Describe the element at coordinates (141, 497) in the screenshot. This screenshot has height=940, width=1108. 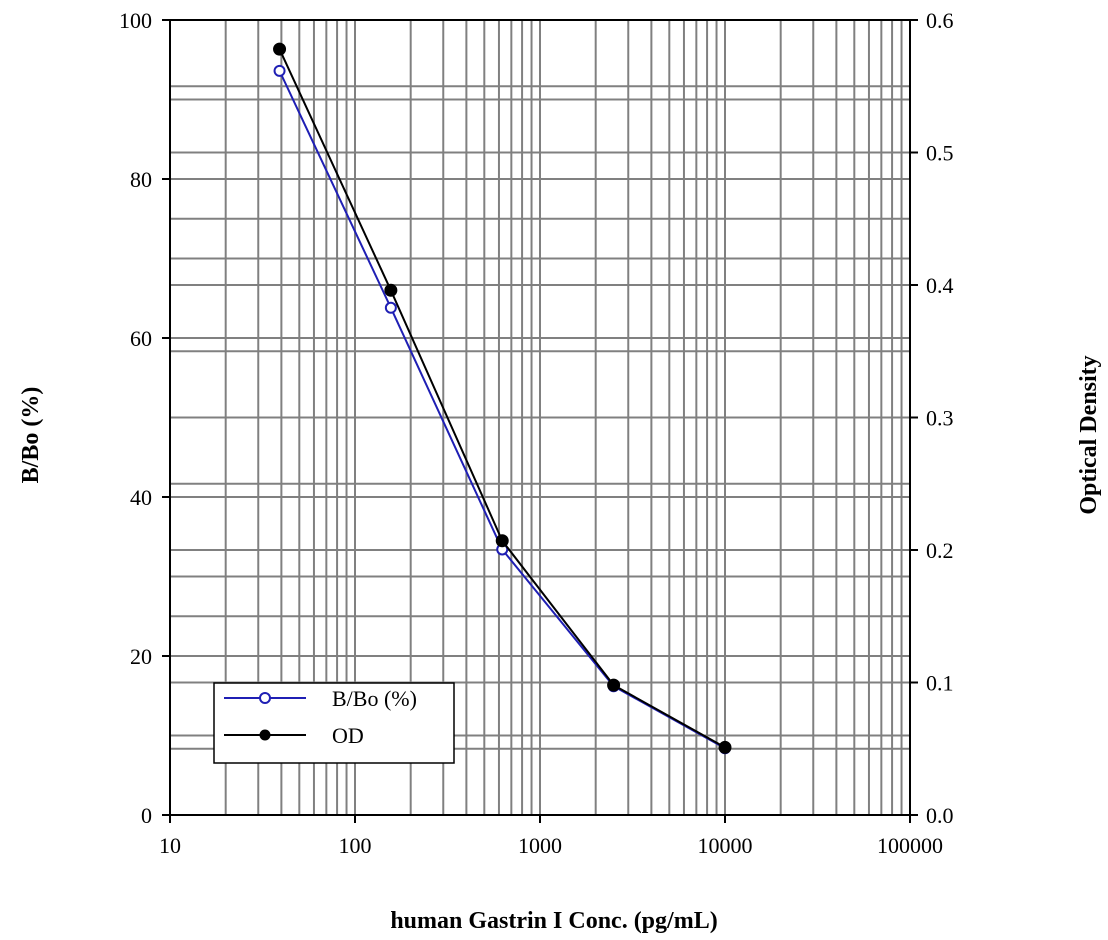
I see `y-left-tick-label: 40` at that location.